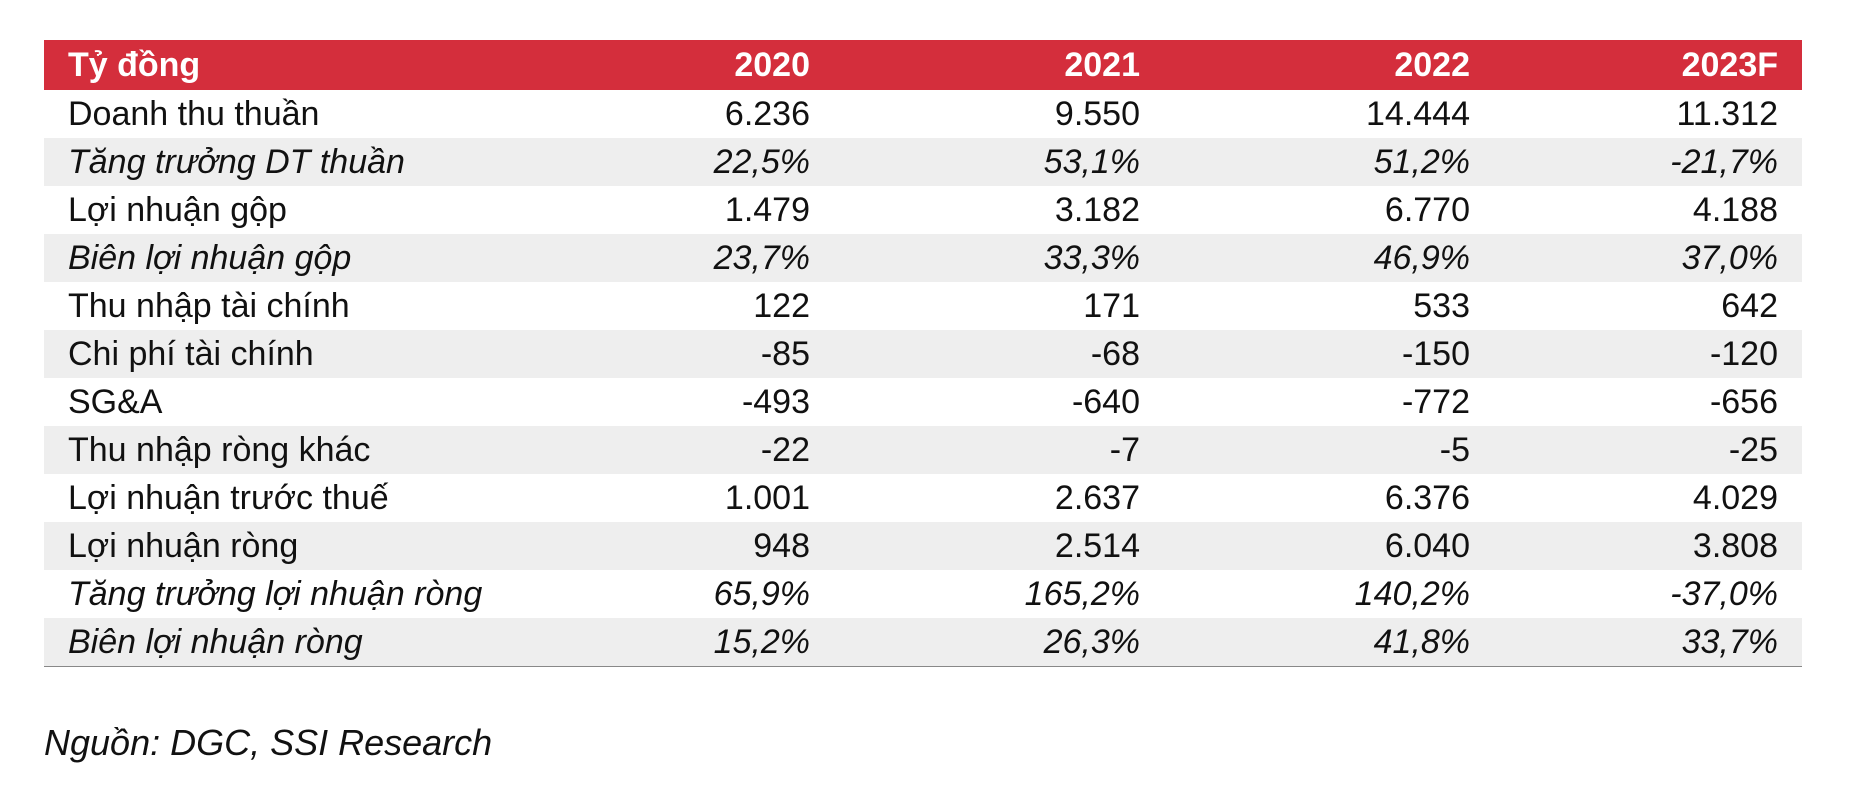 The image size is (1852, 790). What do you see at coordinates (1329, 354) in the screenshot?
I see `row-value: -150` at bounding box center [1329, 354].